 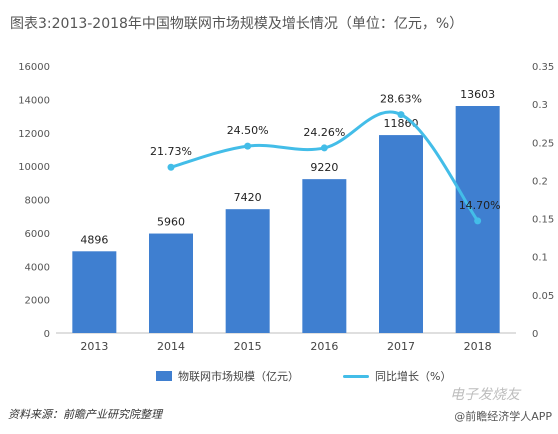 I want to click on watermark-text: @前瞻经济学人APP, so click(x=503, y=416).